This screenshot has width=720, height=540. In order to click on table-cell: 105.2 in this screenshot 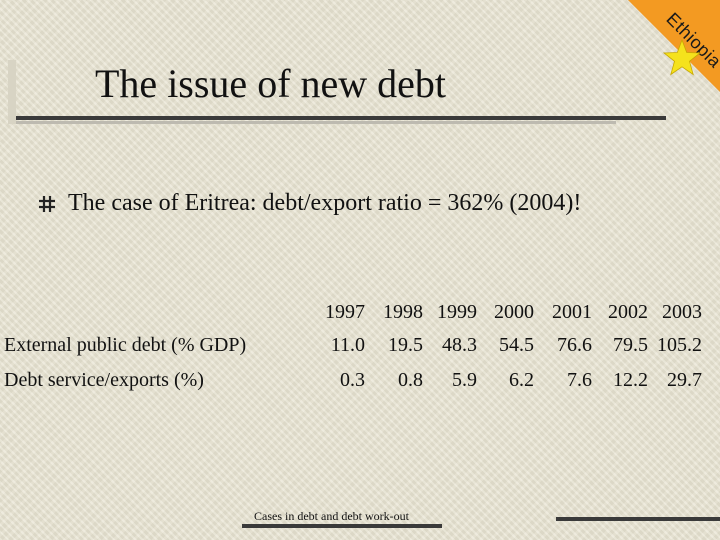, I will do `click(679, 345)`.